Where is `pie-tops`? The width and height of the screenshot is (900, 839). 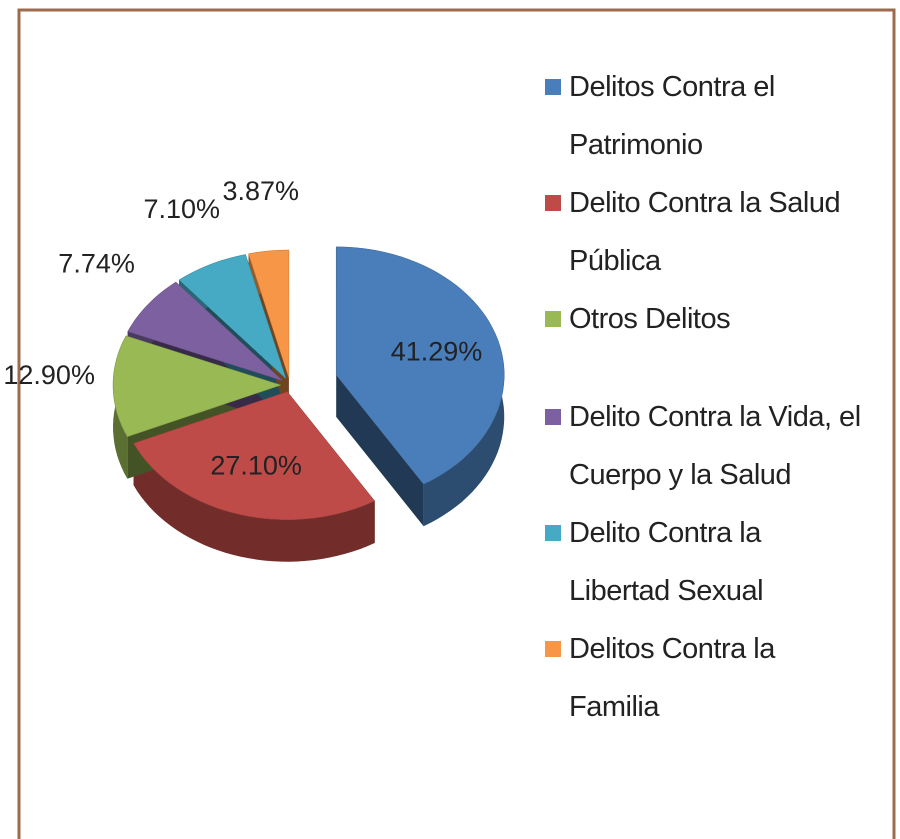
pie-tops is located at coordinates (308, 383).